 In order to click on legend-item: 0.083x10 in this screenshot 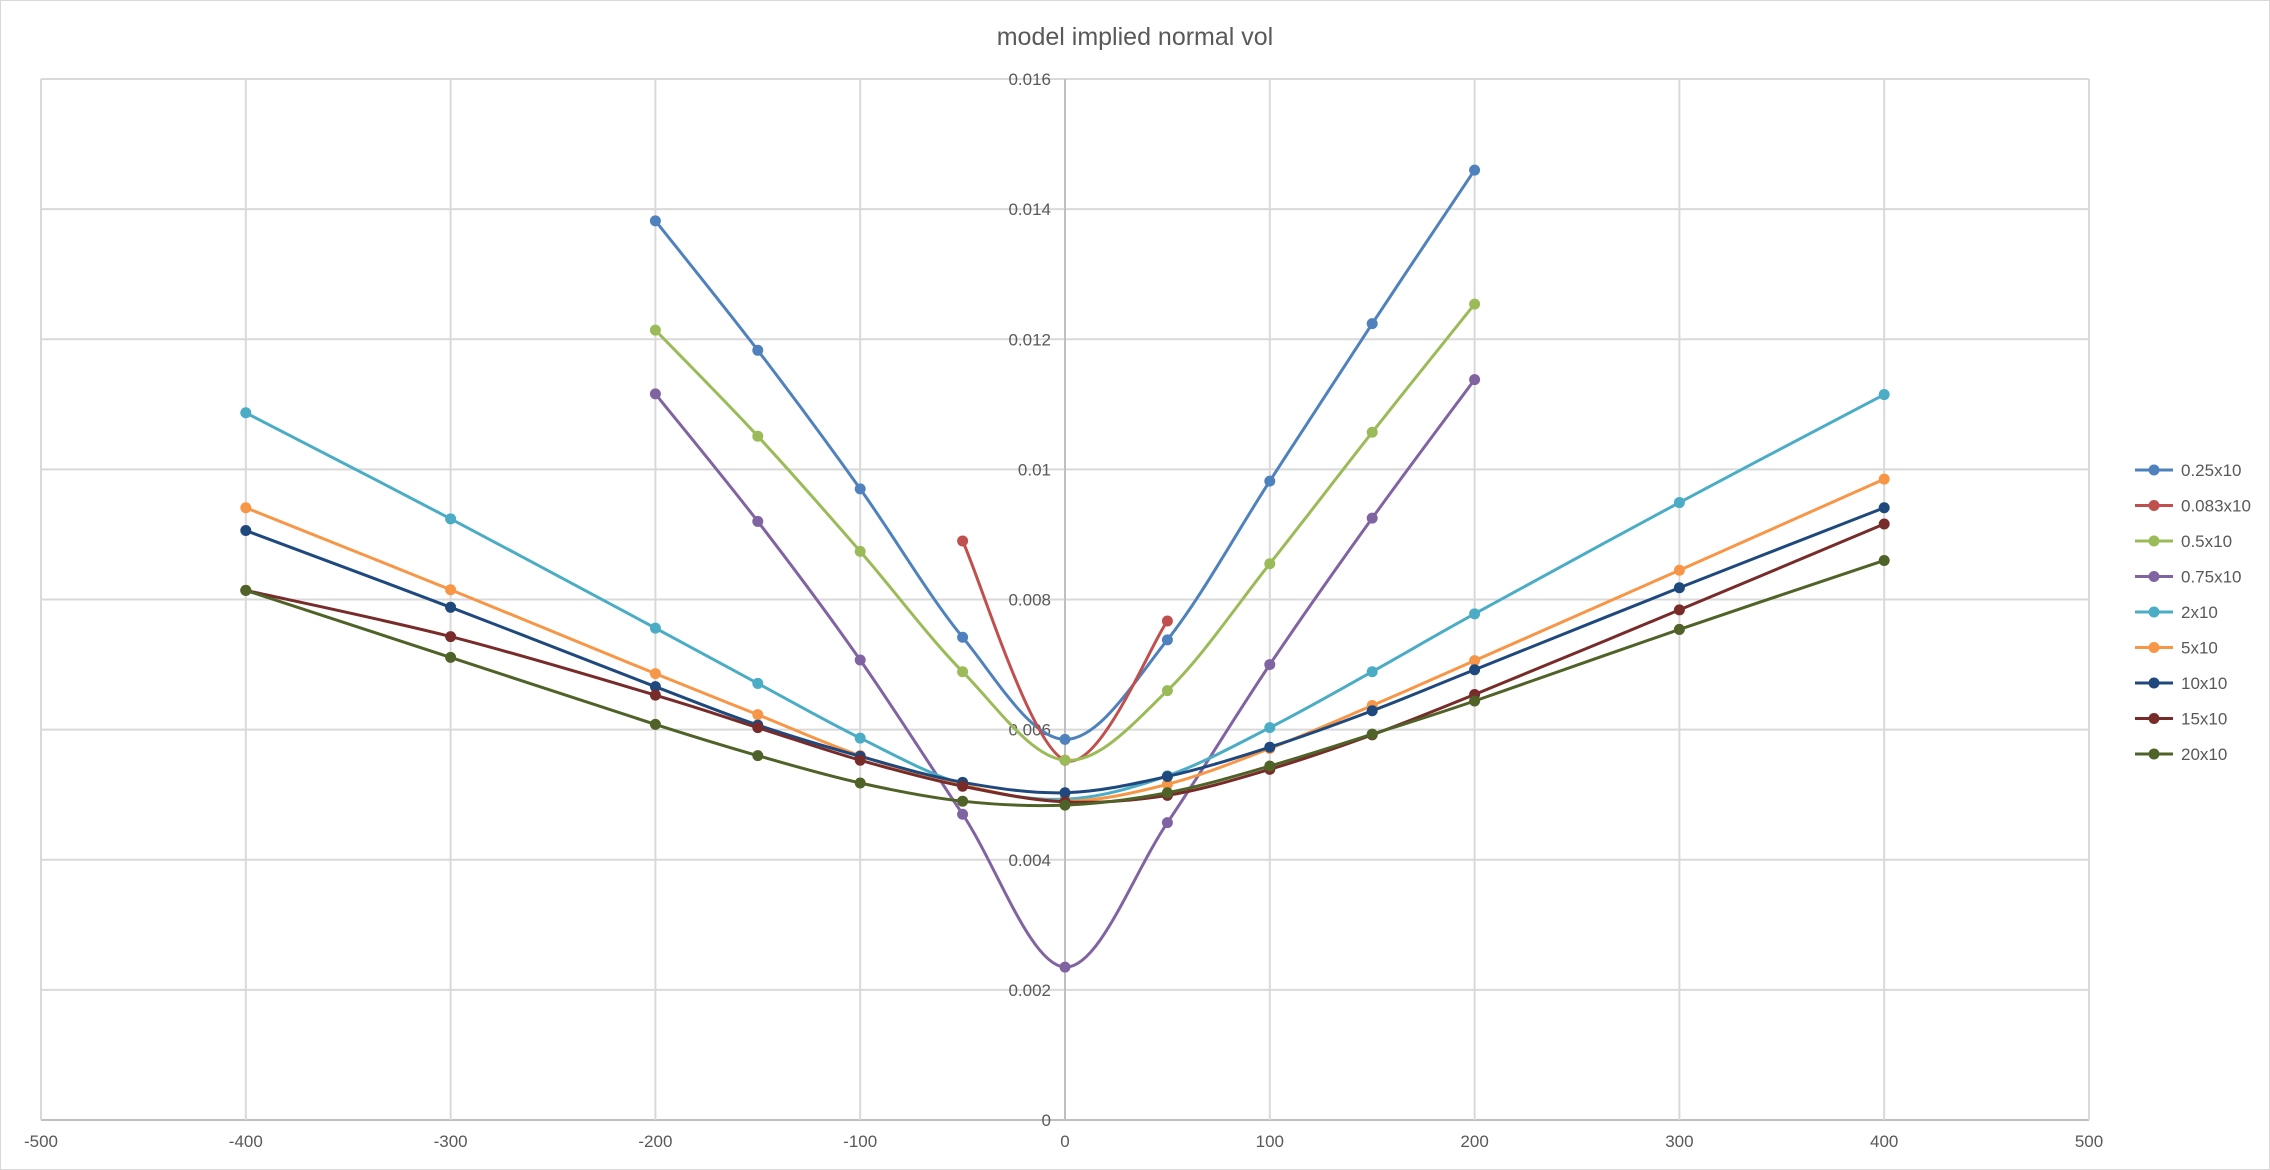, I will do `click(2193, 506)`.